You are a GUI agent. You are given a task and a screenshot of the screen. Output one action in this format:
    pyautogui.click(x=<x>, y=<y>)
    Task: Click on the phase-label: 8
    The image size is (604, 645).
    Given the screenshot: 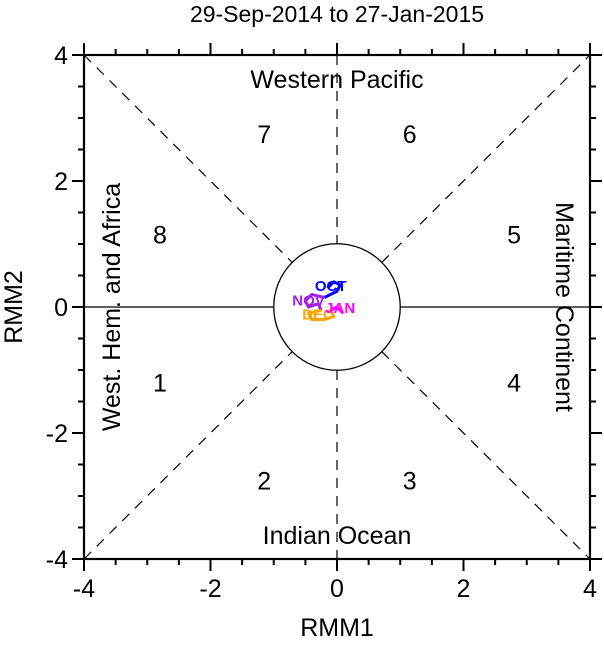 What is the action you would take?
    pyautogui.click(x=160, y=236)
    